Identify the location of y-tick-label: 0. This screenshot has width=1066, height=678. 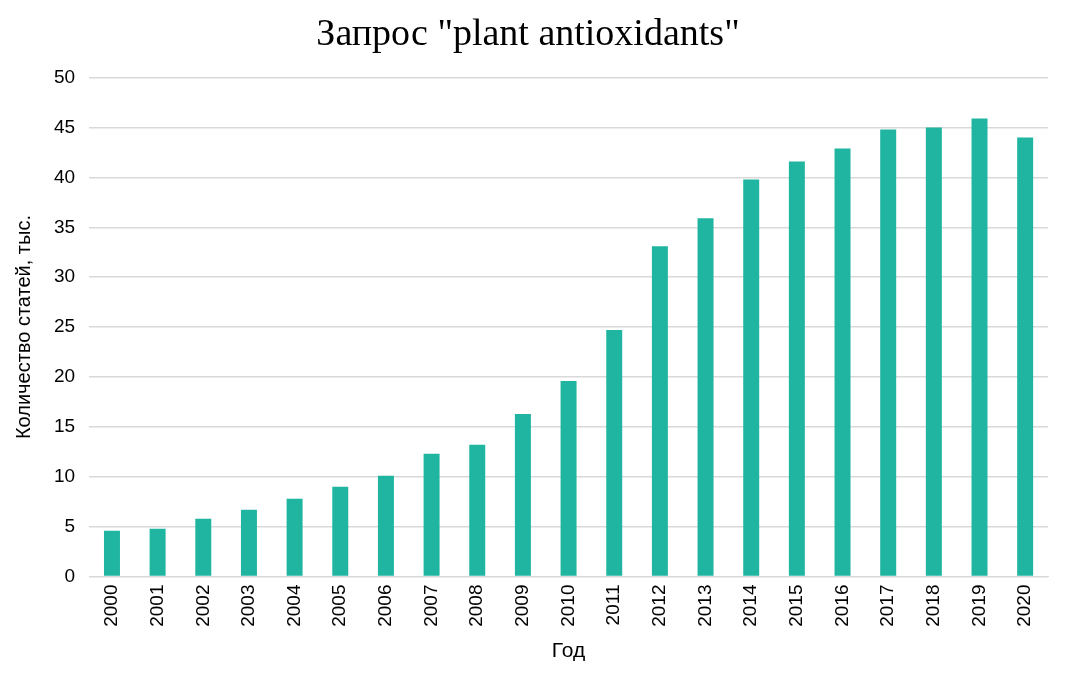
(70, 575).